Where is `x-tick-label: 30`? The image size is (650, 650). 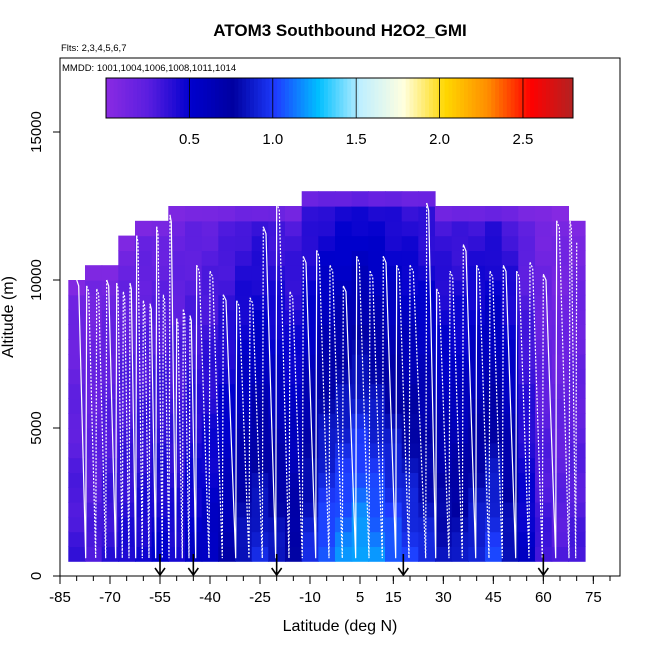
x-tick-label: 30 is located at coordinates (443, 597).